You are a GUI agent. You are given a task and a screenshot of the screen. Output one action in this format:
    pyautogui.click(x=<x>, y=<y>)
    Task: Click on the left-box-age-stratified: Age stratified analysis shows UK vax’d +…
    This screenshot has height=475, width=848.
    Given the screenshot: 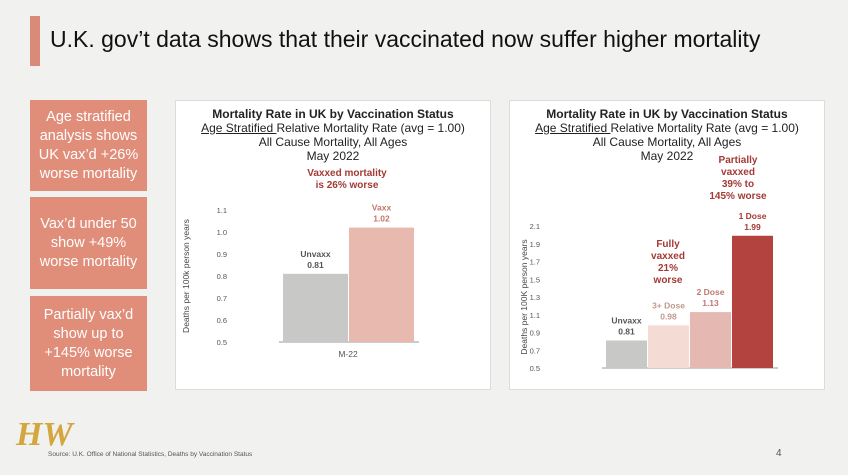 What is the action you would take?
    pyautogui.click(x=88, y=145)
    